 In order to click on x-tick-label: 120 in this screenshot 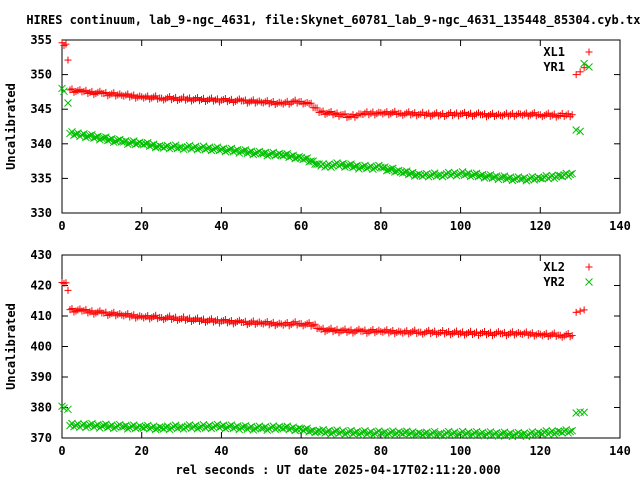, I will do `click(540, 226)`.